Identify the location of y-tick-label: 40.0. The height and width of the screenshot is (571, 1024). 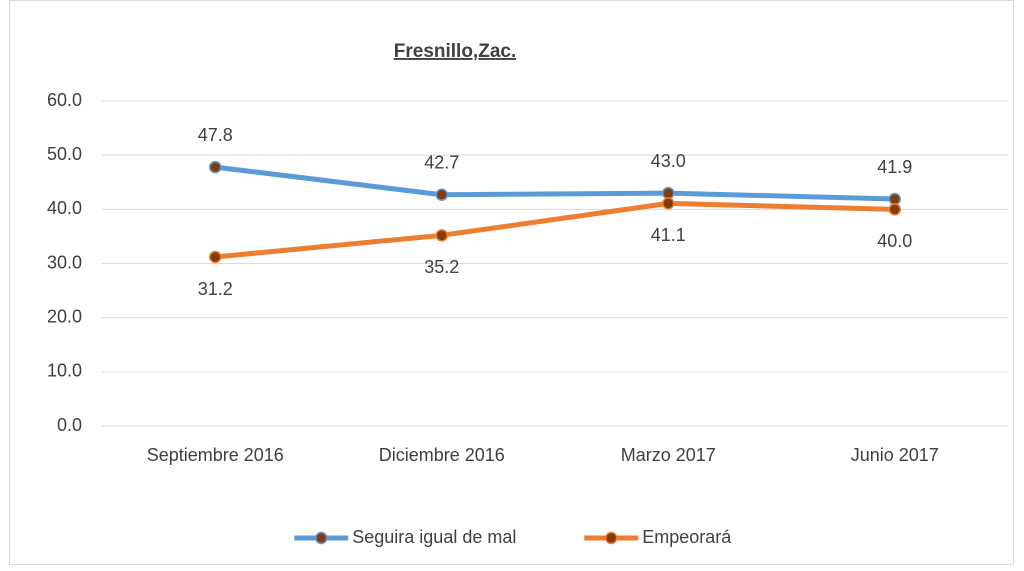
(64, 208).